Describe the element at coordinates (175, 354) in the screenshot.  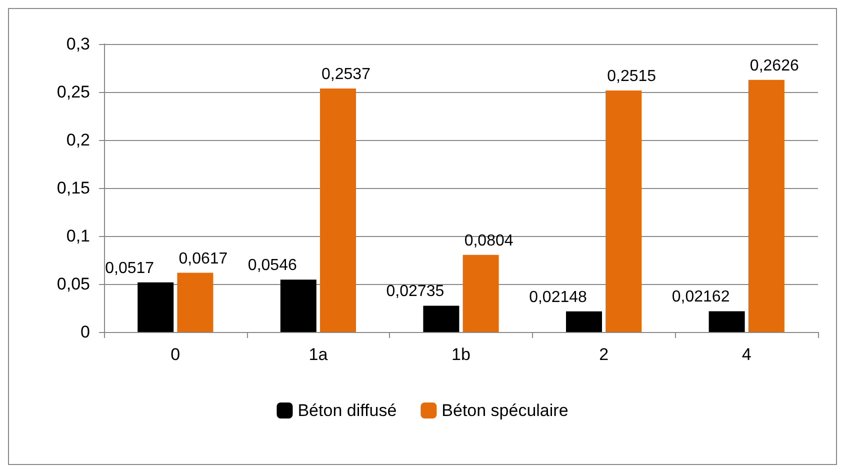
I see `x-tick-label: 0` at that location.